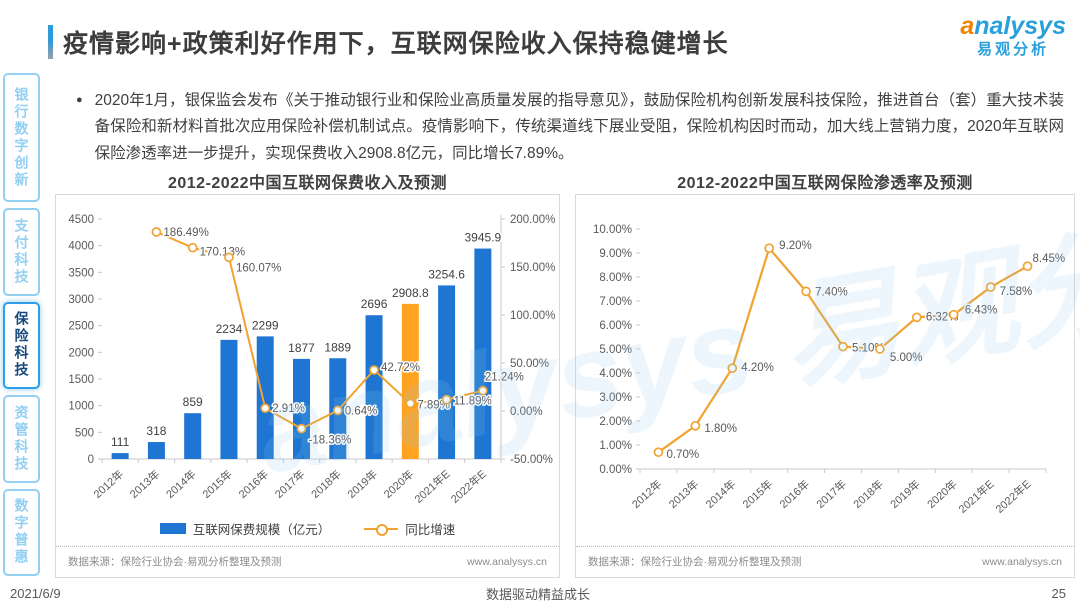 The height and width of the screenshot is (608, 1080). What do you see at coordinates (868, 494) in the screenshot?
I see `svg-text: 2018年` at bounding box center [868, 494].